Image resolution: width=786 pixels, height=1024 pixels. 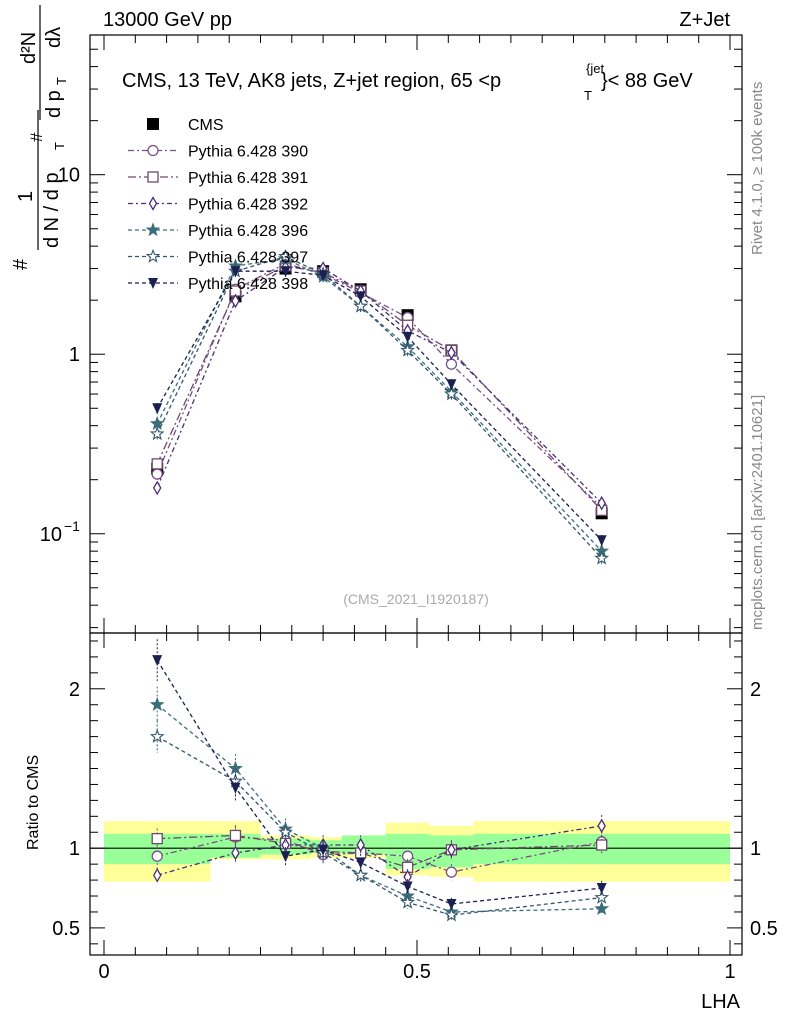 What do you see at coordinates (588, 95) in the screenshot?
I see `plot-title-sub: T` at bounding box center [588, 95].